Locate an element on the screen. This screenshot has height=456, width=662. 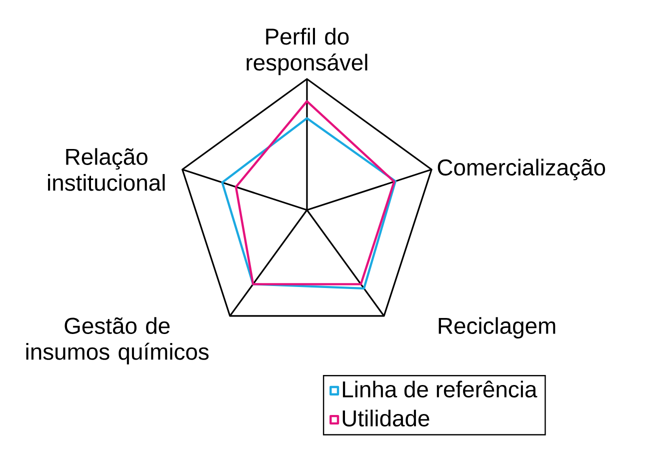
spoke-label: Comercialização is located at coordinates (522, 169).